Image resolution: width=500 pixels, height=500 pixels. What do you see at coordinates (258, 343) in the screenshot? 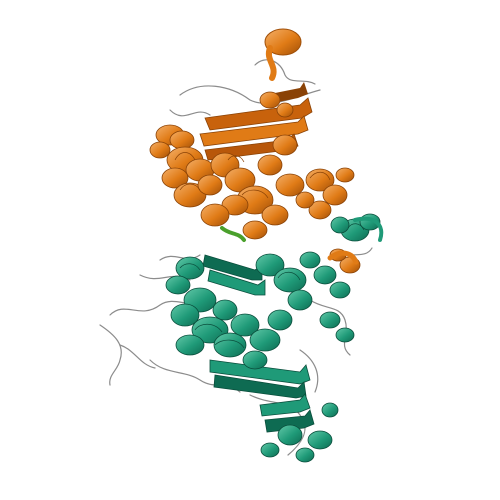
I see `chain-b-beta-sheet` at bounding box center [258, 343].